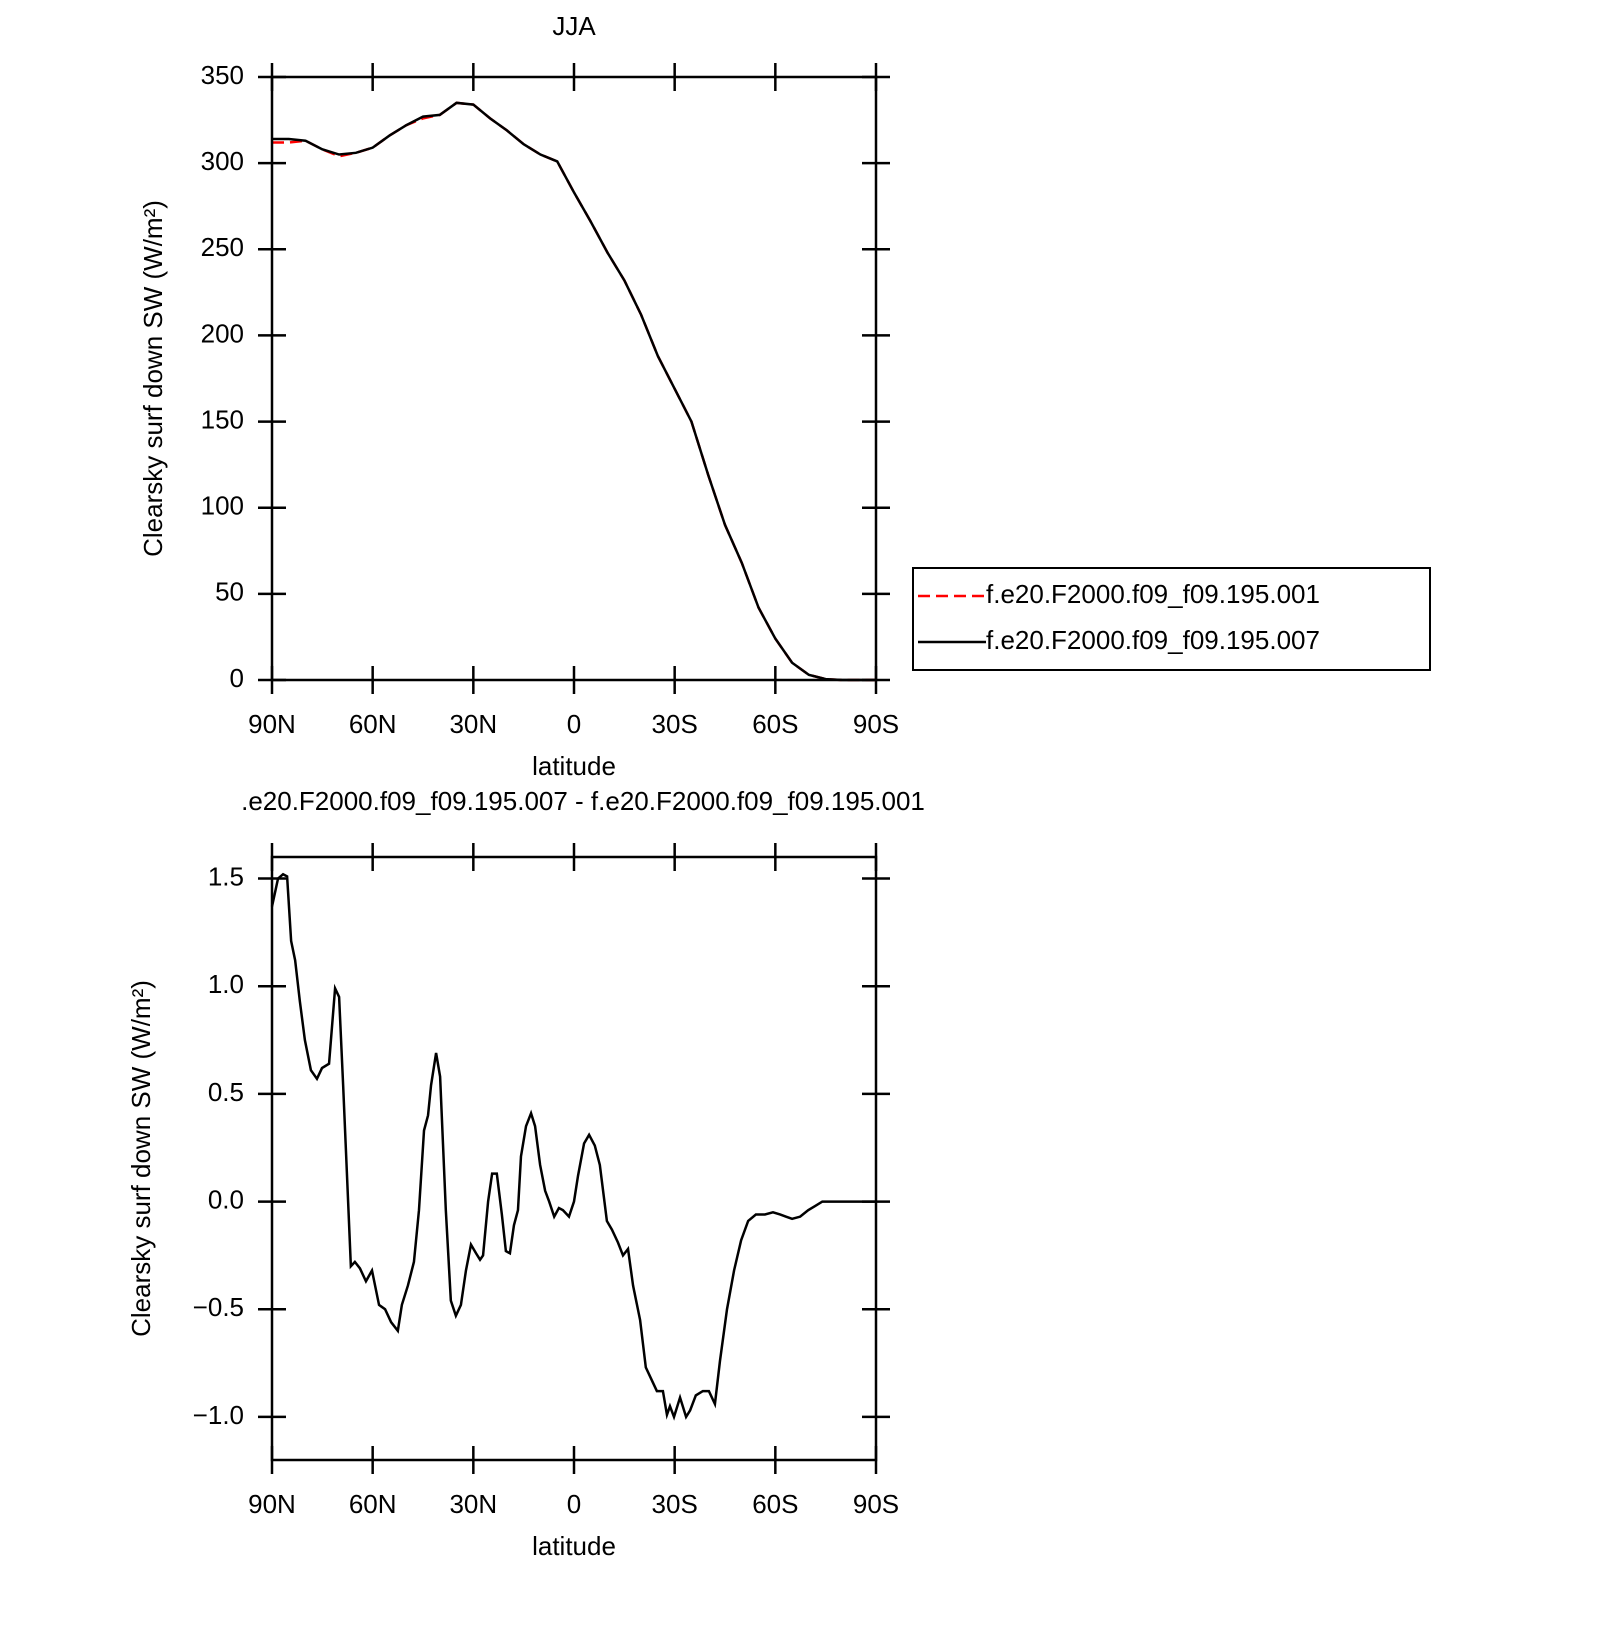 This screenshot has height=1635, width=1599. What do you see at coordinates (226, 1092) in the screenshot?
I see `y-tick-label: 0.5` at bounding box center [226, 1092].